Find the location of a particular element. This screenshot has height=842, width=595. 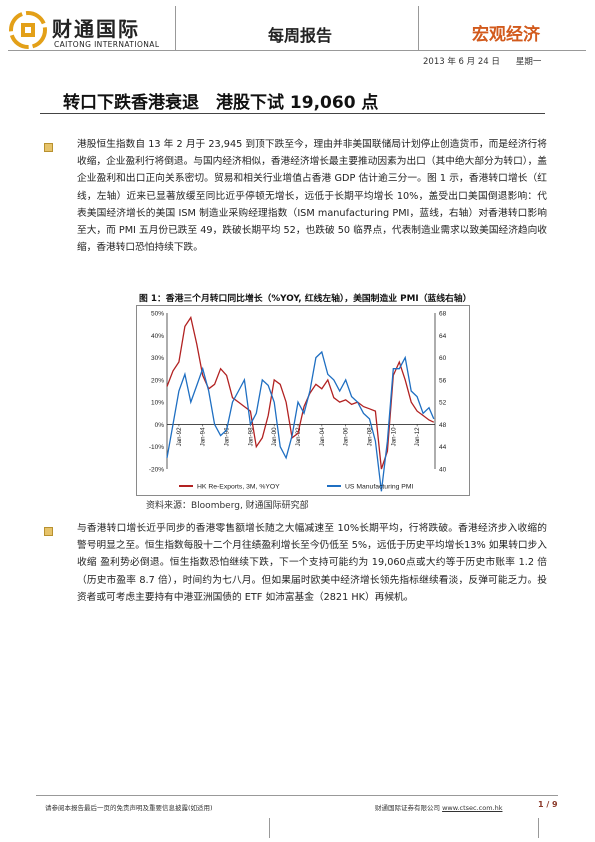

y-left-tick-label: 20% is located at coordinates (157, 380).